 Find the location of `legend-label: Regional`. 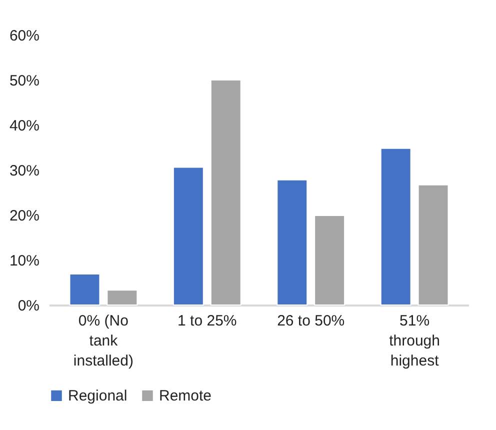

legend-label: Regional is located at coordinates (98, 396).